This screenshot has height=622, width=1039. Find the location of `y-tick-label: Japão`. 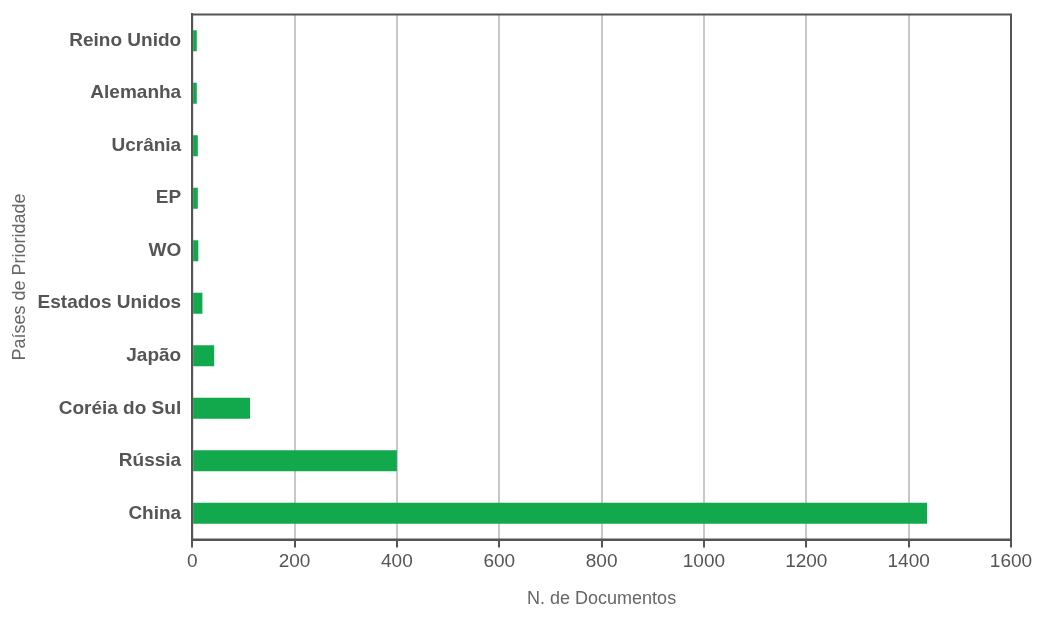

y-tick-label: Japão is located at coordinates (154, 355).